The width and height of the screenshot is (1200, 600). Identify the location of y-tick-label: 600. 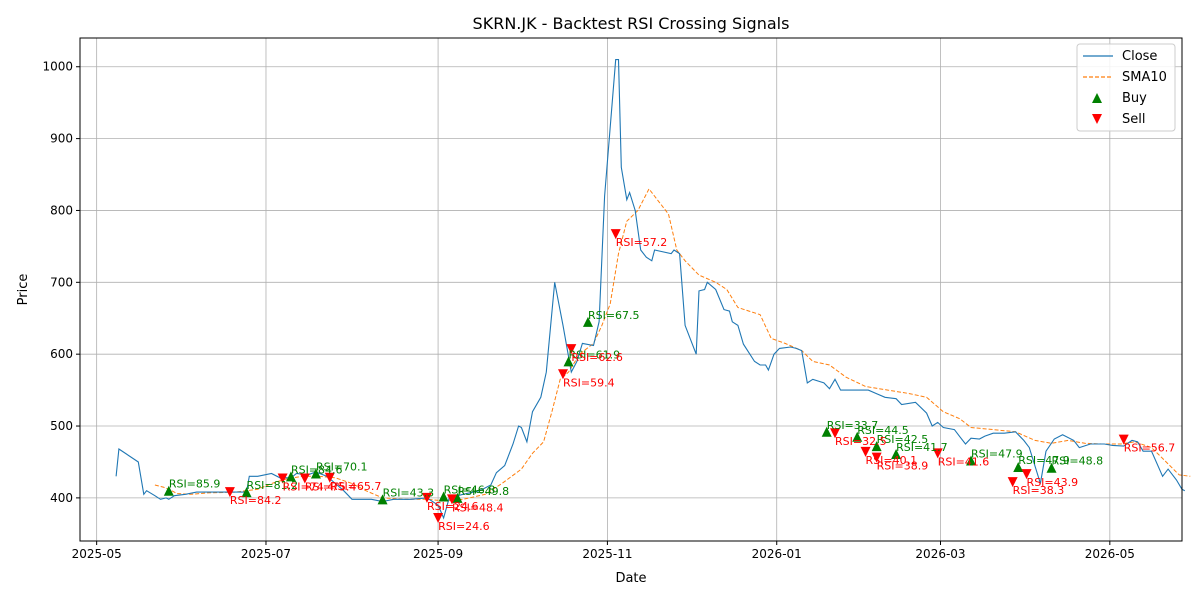
(61, 354).